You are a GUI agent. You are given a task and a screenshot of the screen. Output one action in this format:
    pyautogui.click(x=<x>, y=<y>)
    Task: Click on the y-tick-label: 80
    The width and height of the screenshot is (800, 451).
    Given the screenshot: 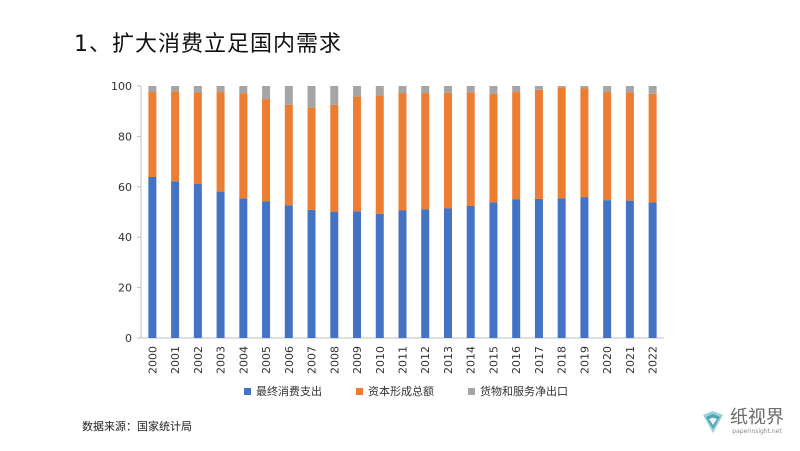 What is the action you would take?
    pyautogui.click(x=125, y=136)
    